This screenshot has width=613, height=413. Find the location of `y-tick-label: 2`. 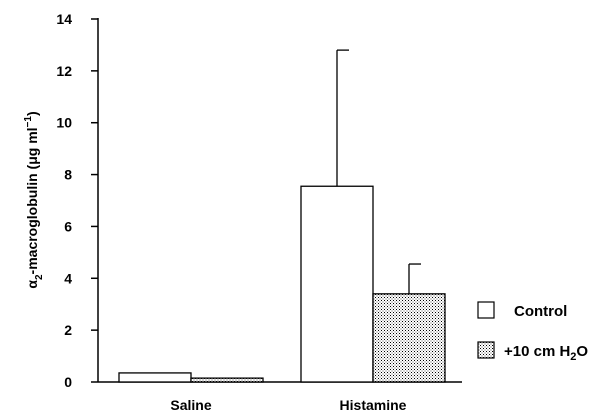

y-tick-label: 2 is located at coordinates (68, 330).